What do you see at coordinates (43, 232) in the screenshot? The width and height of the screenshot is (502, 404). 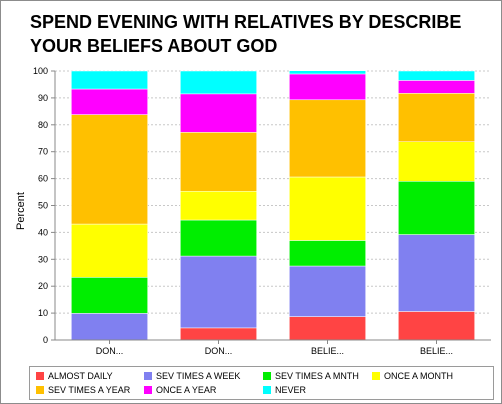 I see `y-tick-label: 40` at bounding box center [43, 232].